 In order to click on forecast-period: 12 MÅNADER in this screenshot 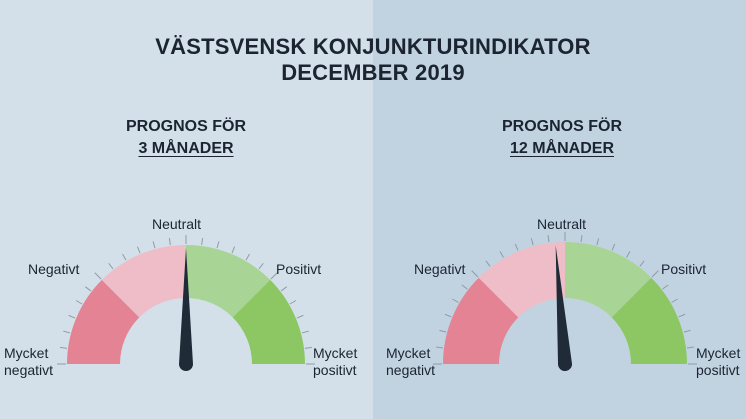, I will do `click(561, 148)`.